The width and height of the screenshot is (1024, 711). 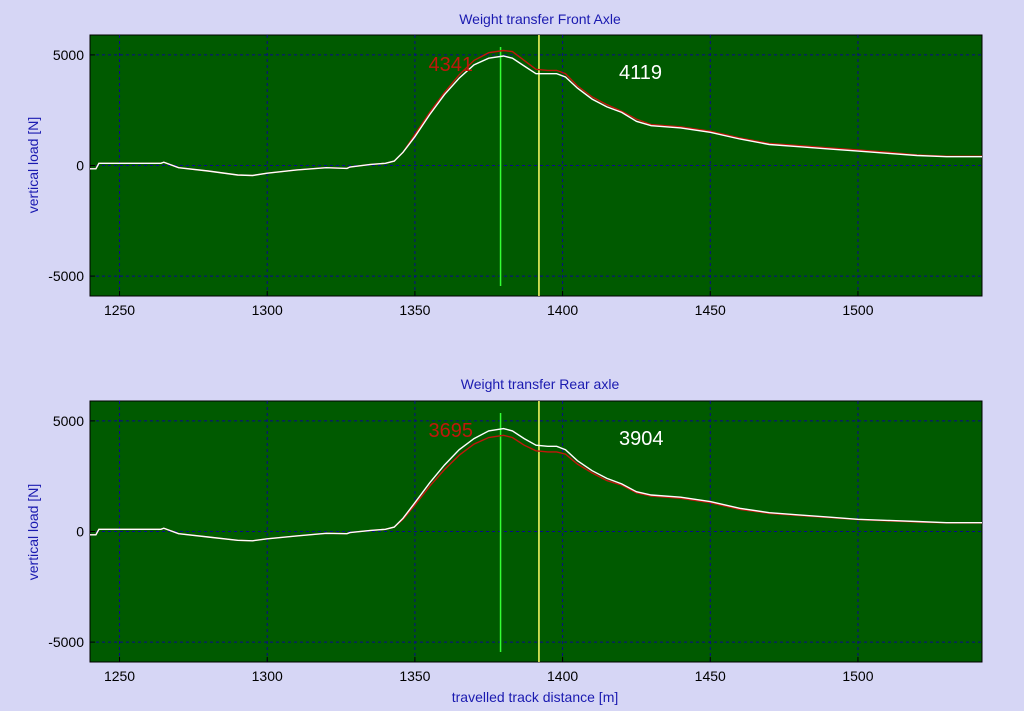 I want to click on rear-axle-y-axis-label: vertical load [N], so click(x=33, y=532).